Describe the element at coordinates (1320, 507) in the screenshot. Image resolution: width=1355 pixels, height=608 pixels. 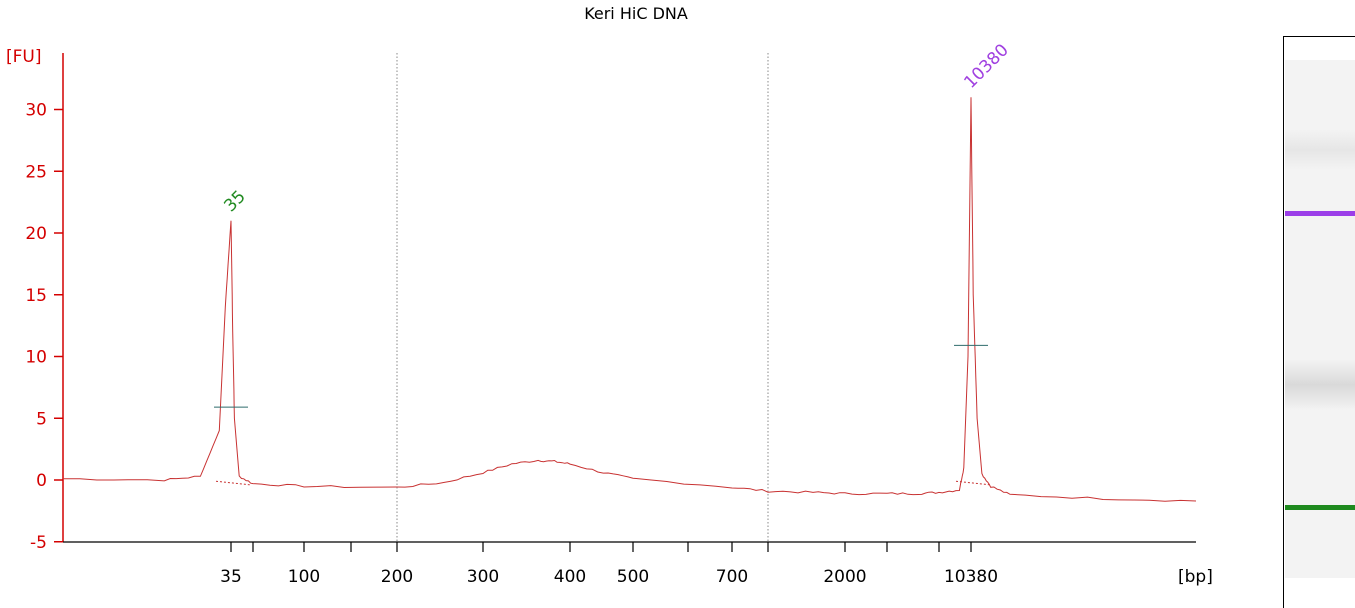
I see `gel-band-lower-marker` at that location.